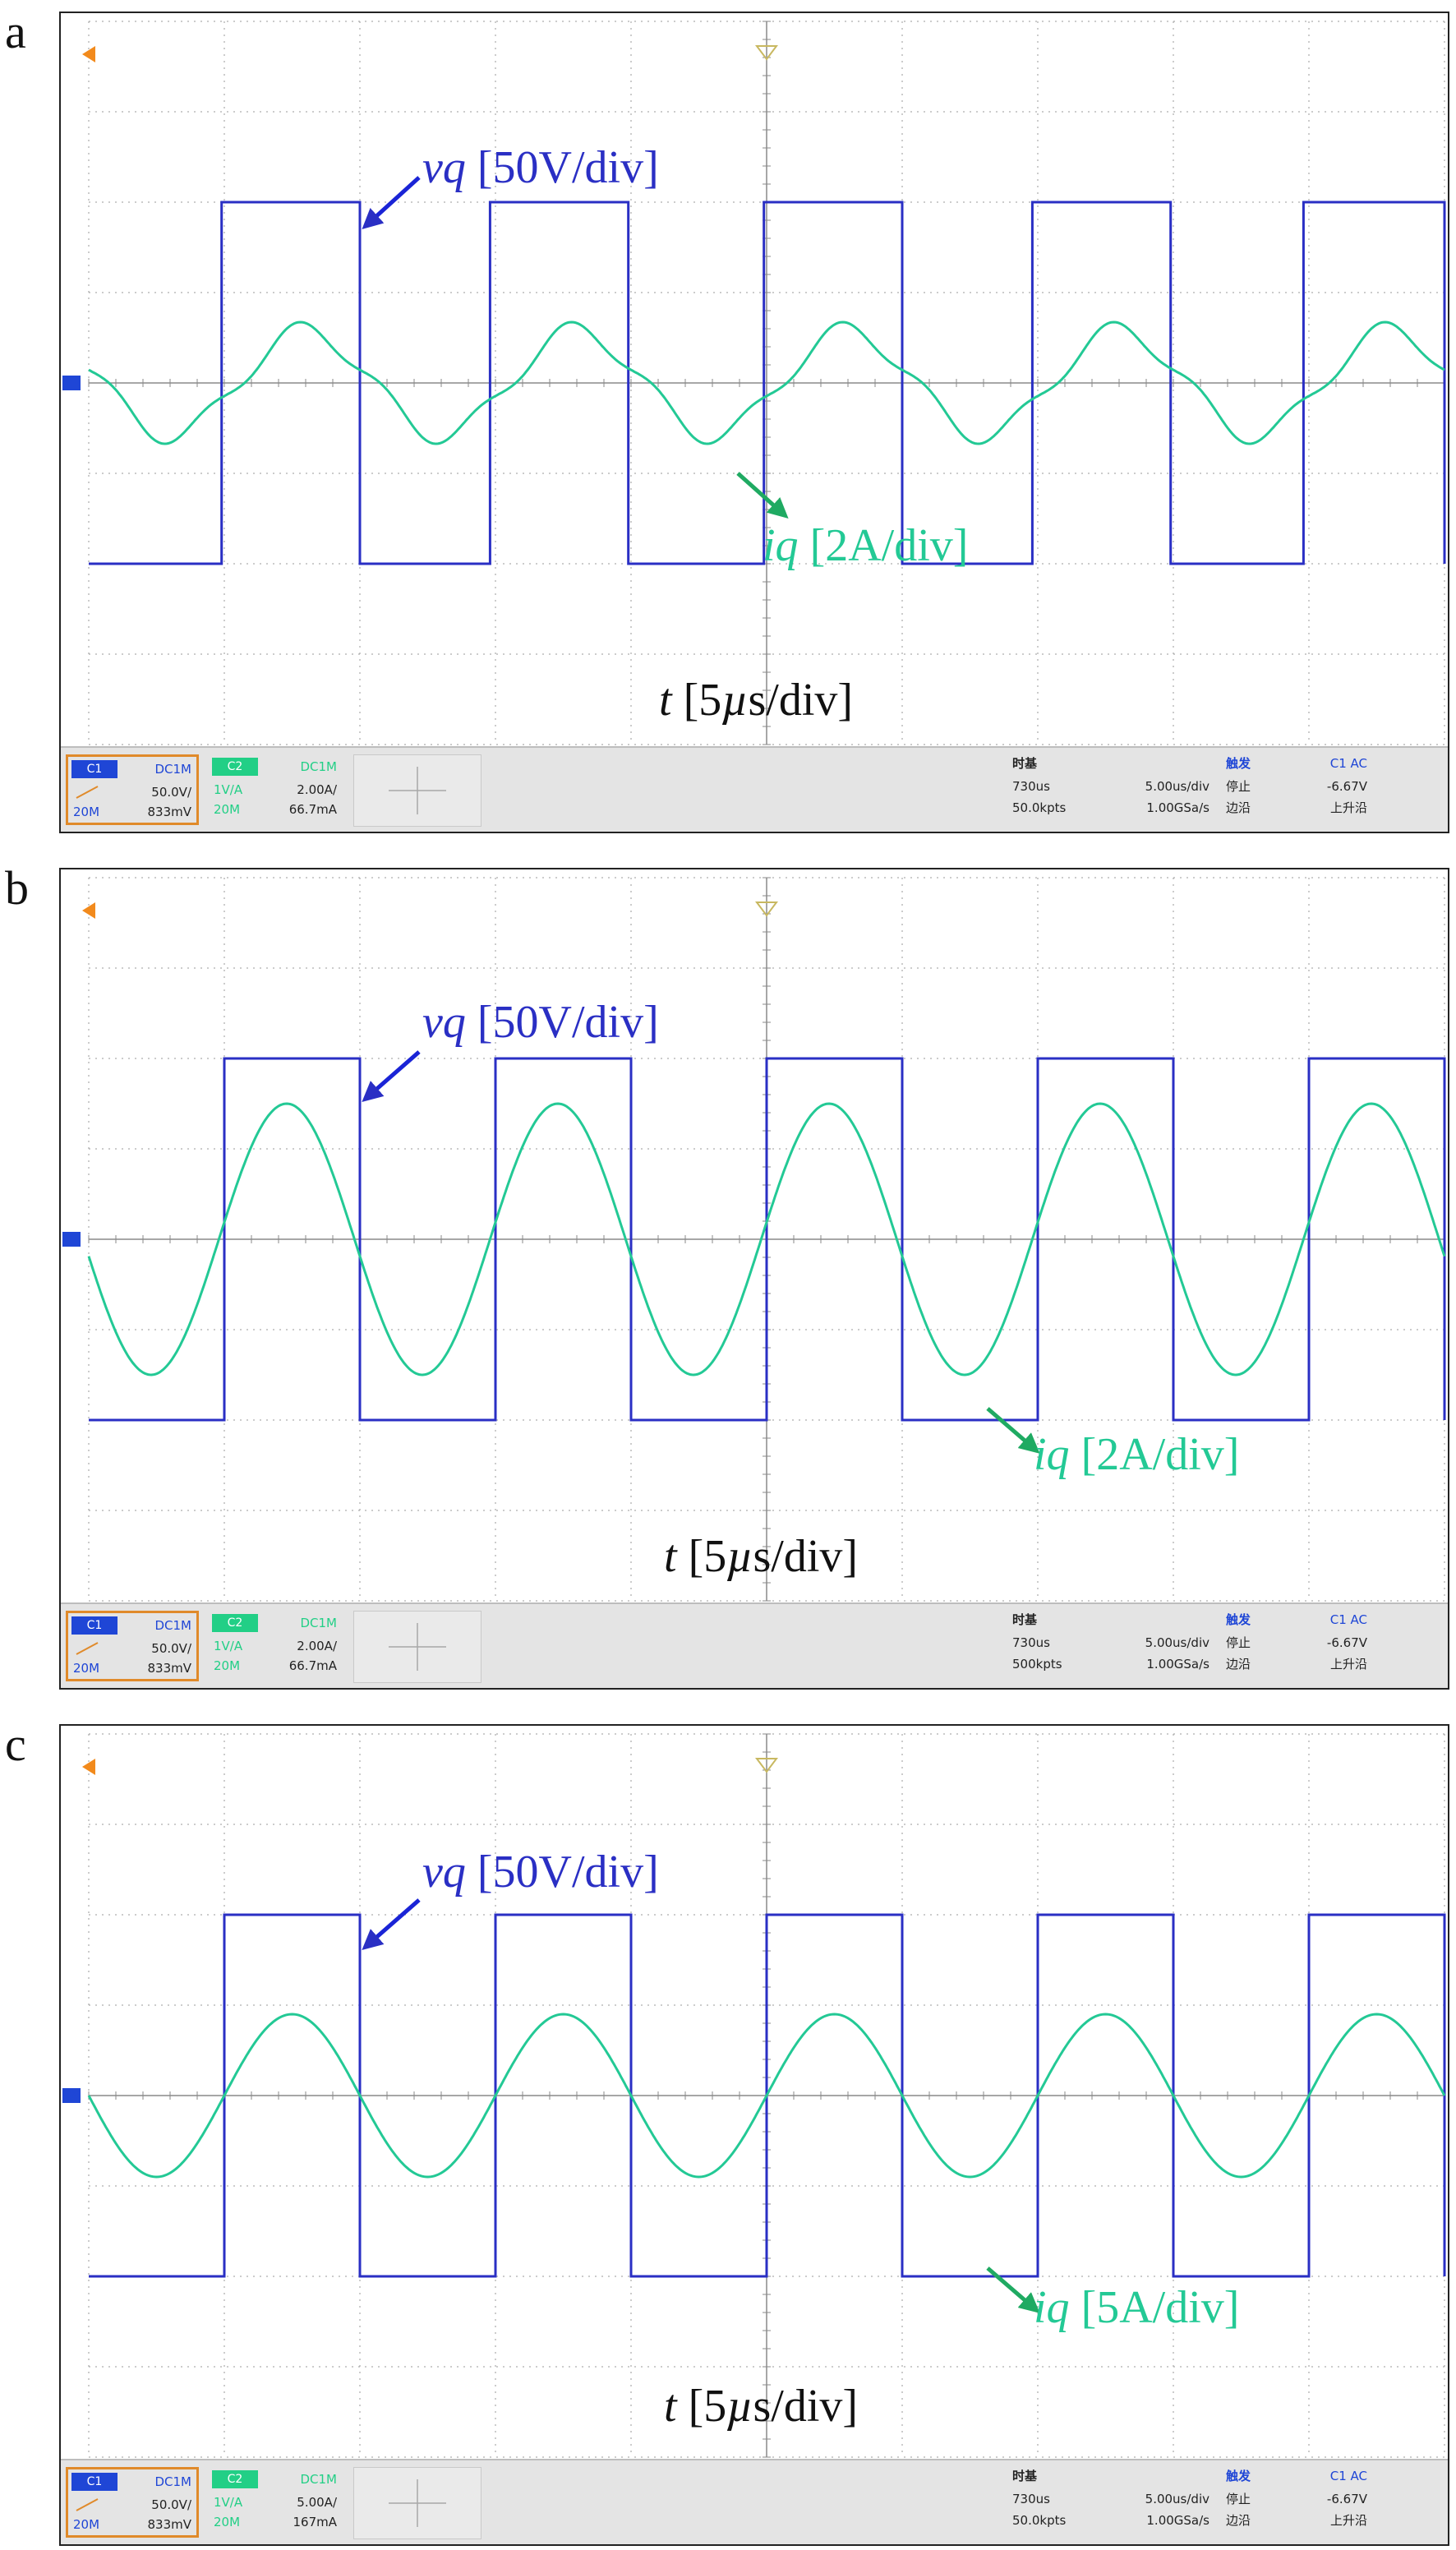 The height and width of the screenshot is (2550, 1456). What do you see at coordinates (15, 31) in the screenshot?
I see `panel-a-letter: a` at bounding box center [15, 31].